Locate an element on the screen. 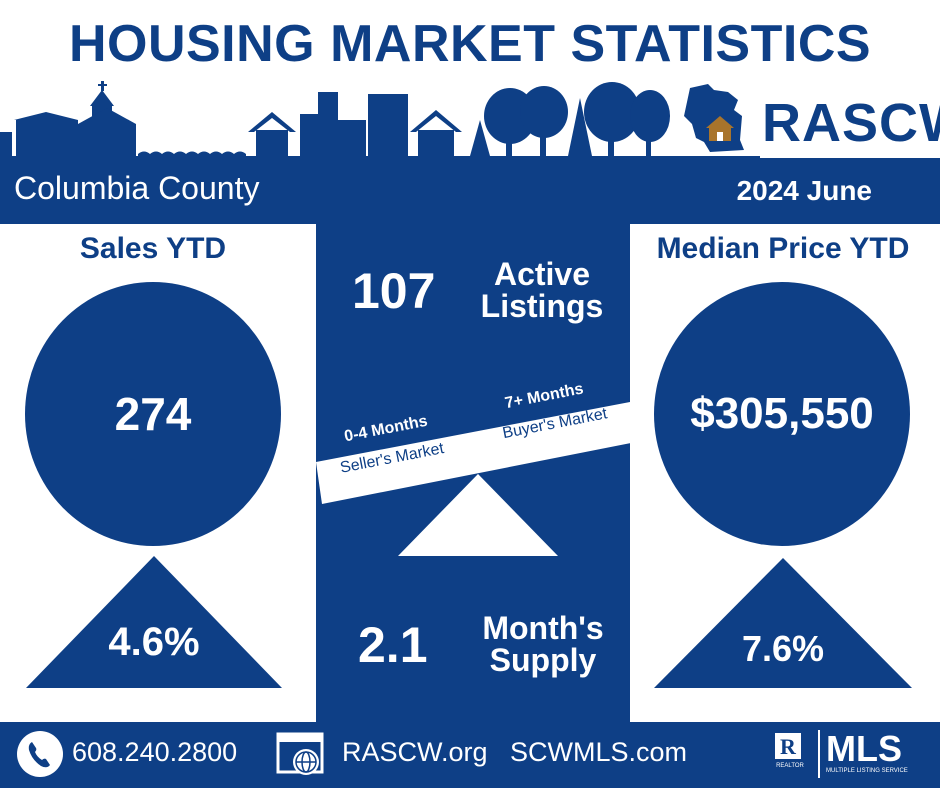 This screenshot has height=788, width=940. supply-label: Month's Supply is located at coordinates (543, 644).